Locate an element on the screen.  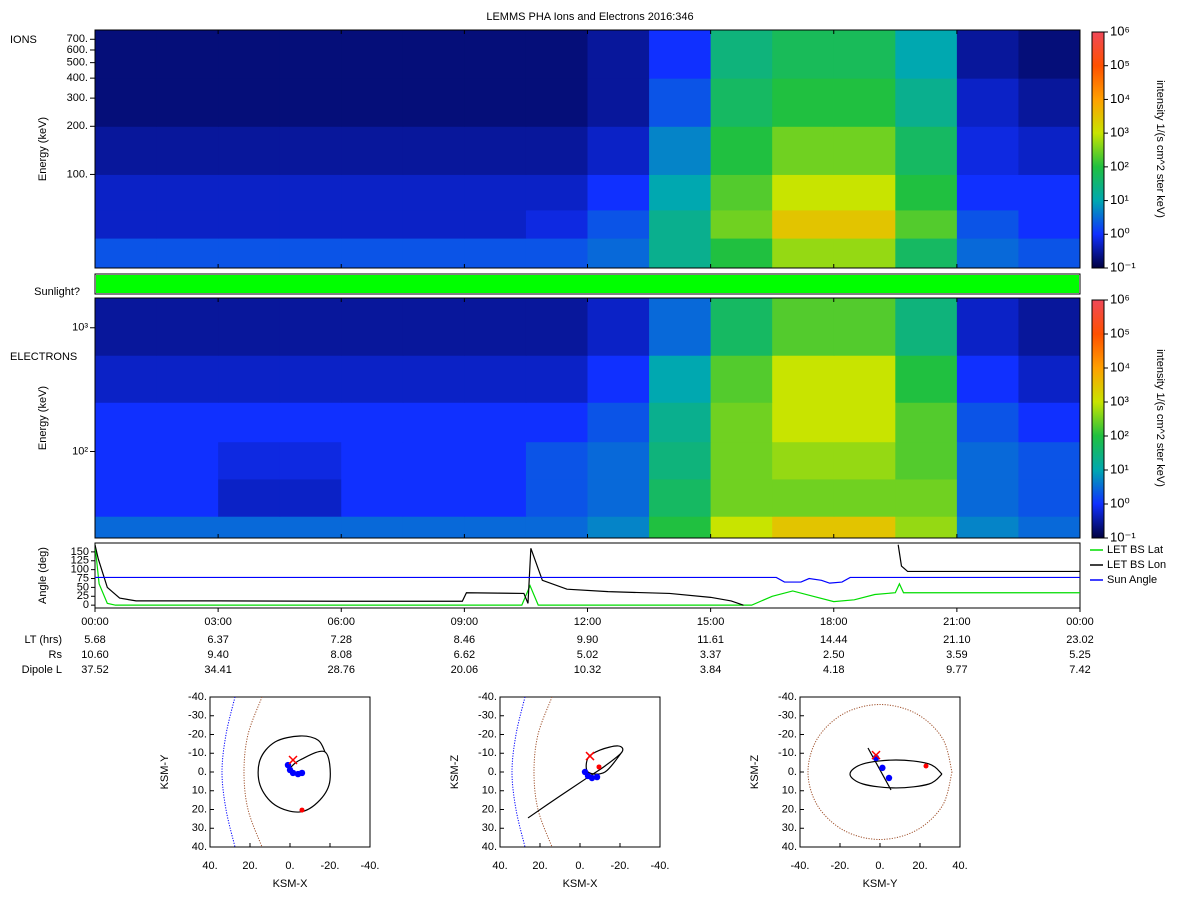
ephemeris-value: 3.59 is located at coordinates (956, 655).